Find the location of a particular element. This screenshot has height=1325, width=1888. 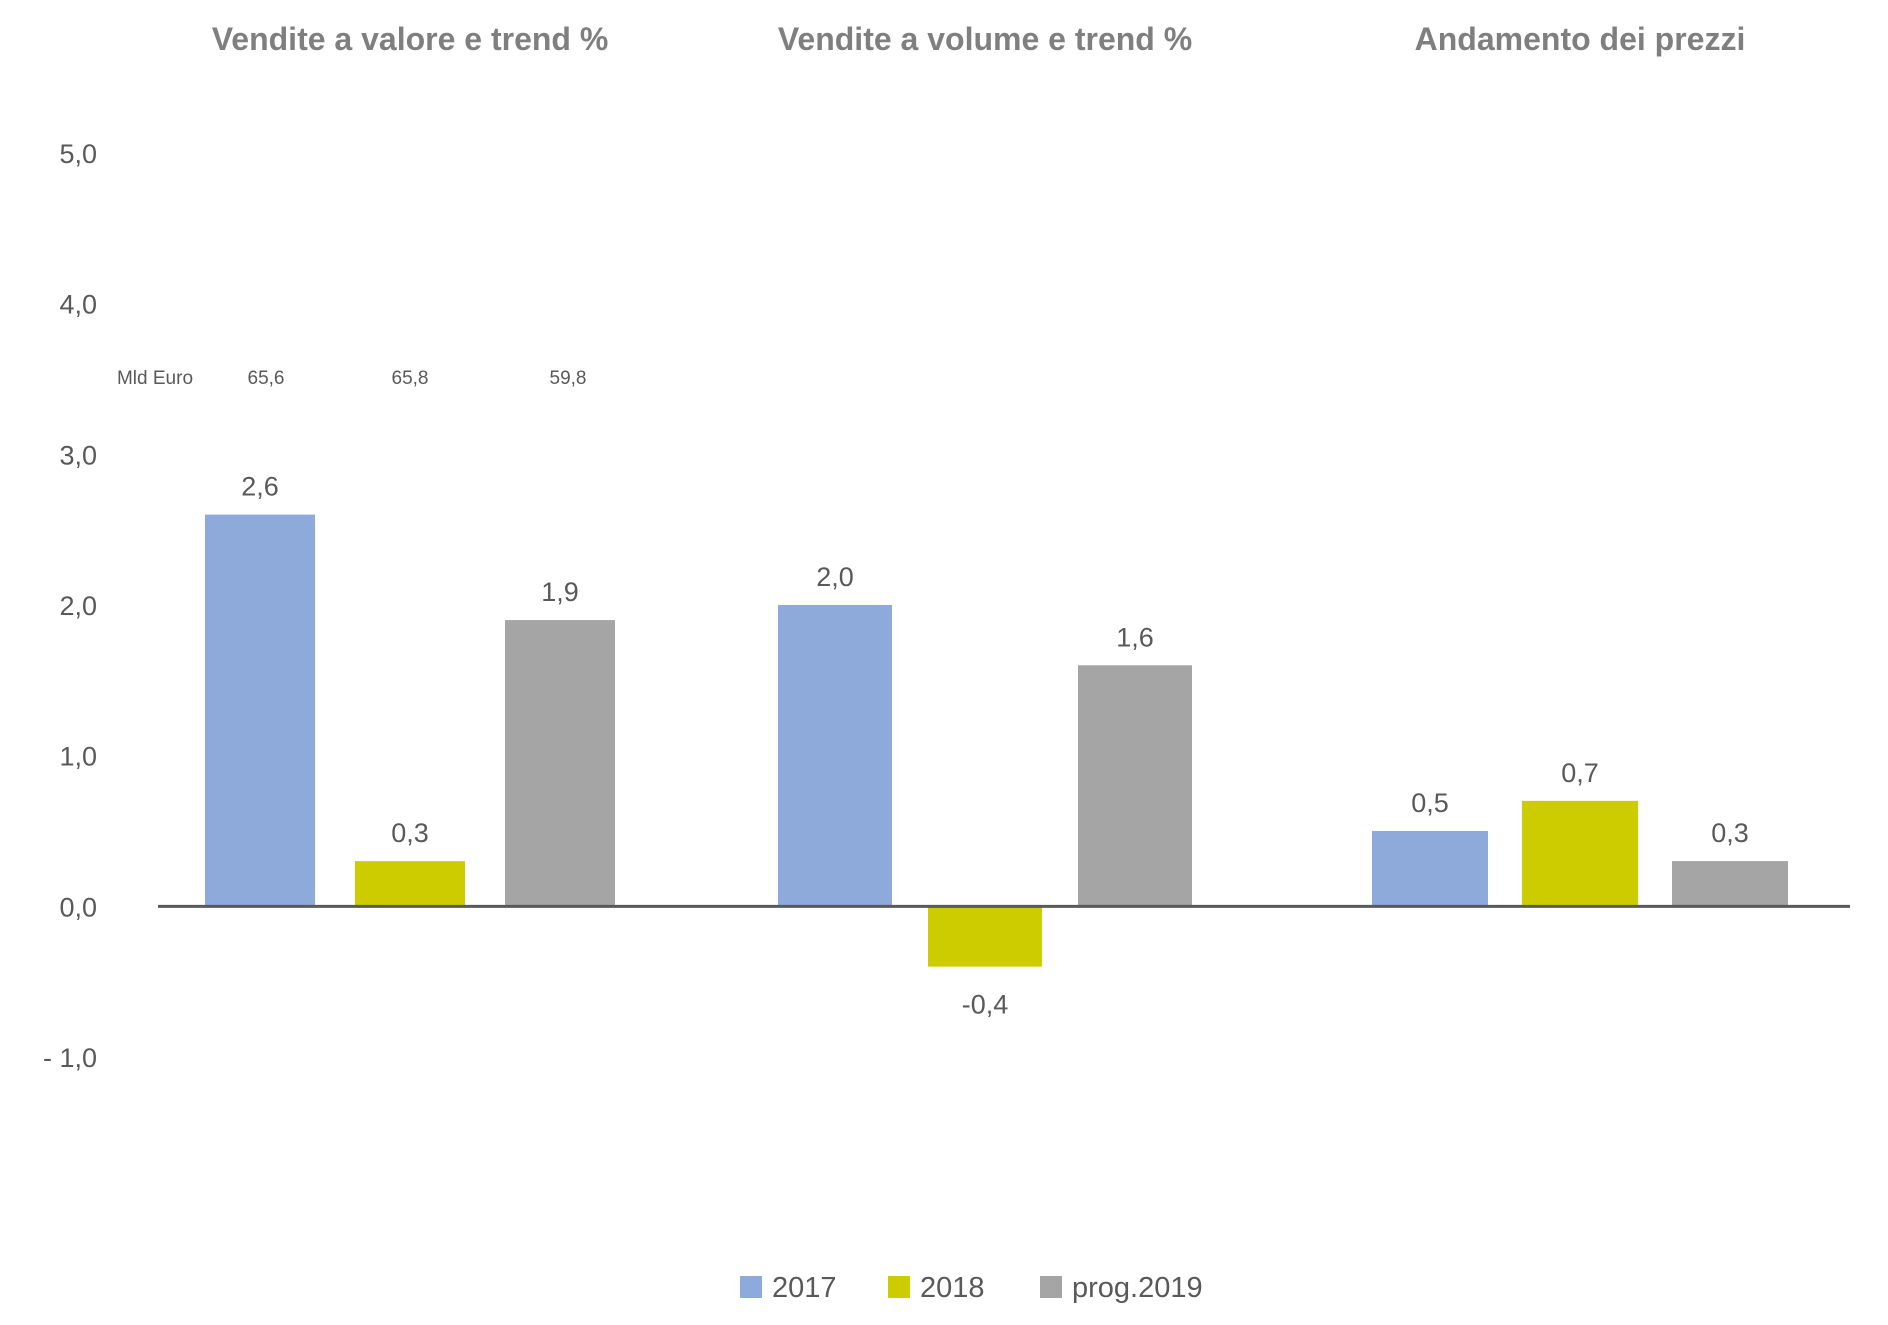

group-title-3: Andamento dei prezzi is located at coordinates (1580, 39).